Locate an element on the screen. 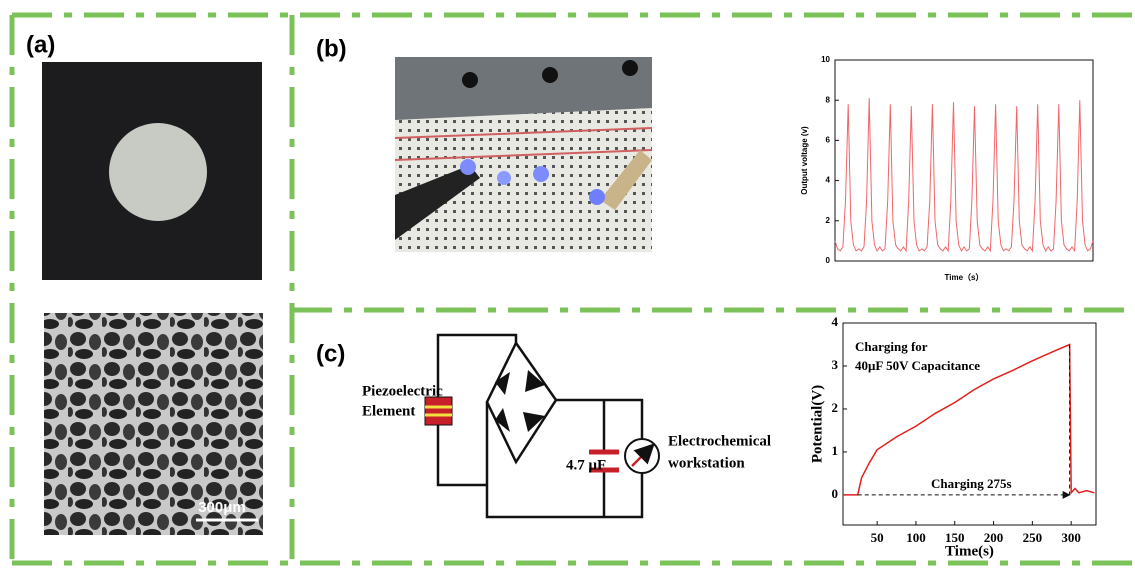 Image resolution: width=1135 pixels, height=571 pixels. annotation: 40μF 50V Capacitance is located at coordinates (917, 365).